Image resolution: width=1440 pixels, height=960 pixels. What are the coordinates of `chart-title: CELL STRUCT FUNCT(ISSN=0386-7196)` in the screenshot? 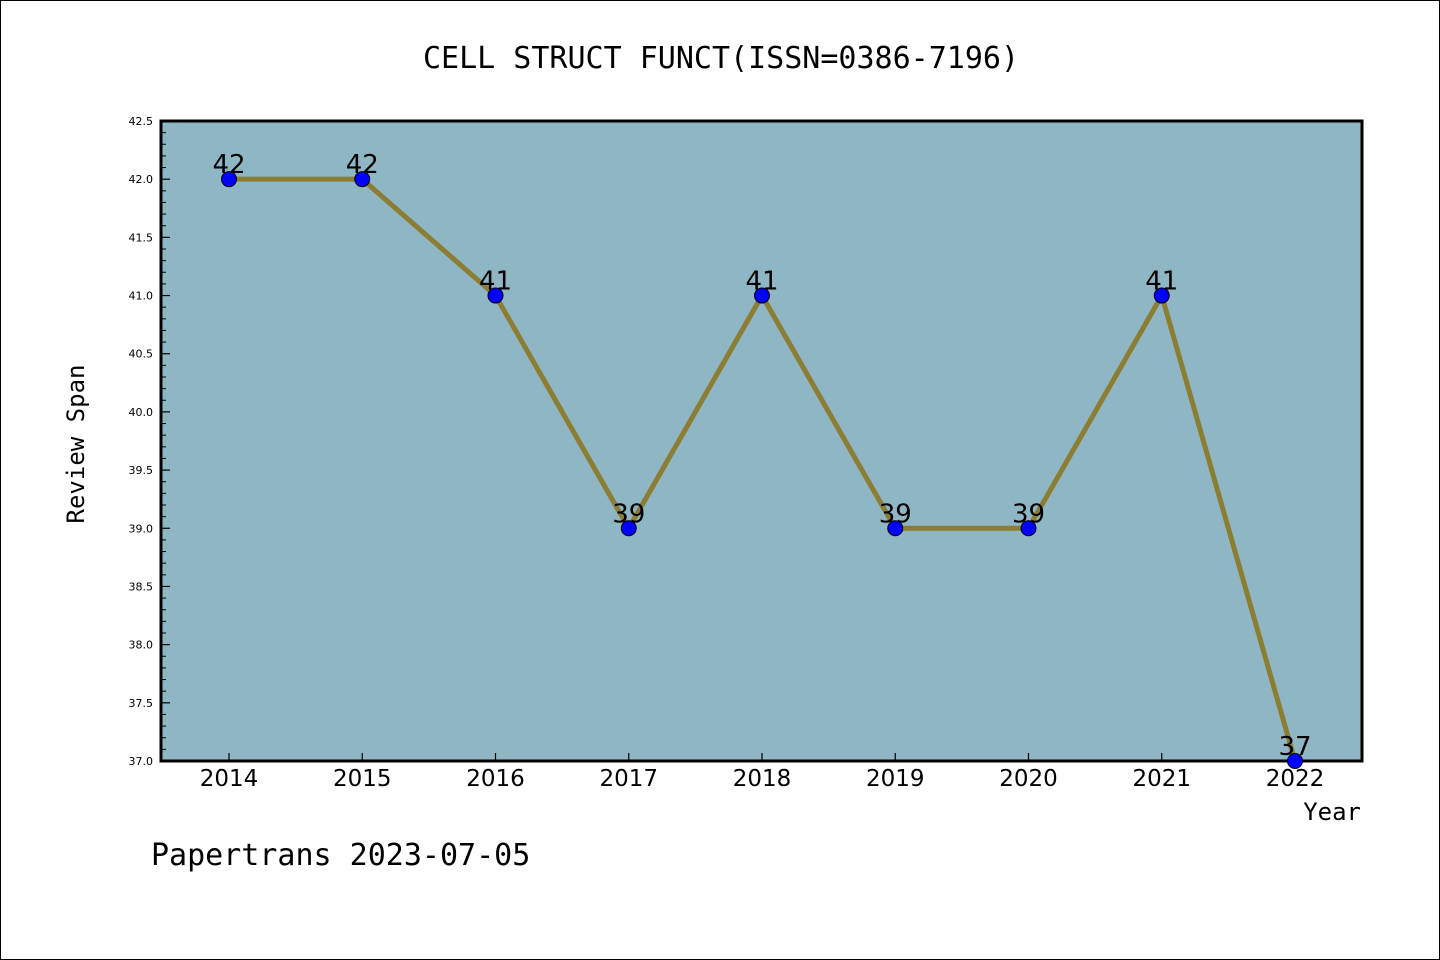 It's located at (721, 58).